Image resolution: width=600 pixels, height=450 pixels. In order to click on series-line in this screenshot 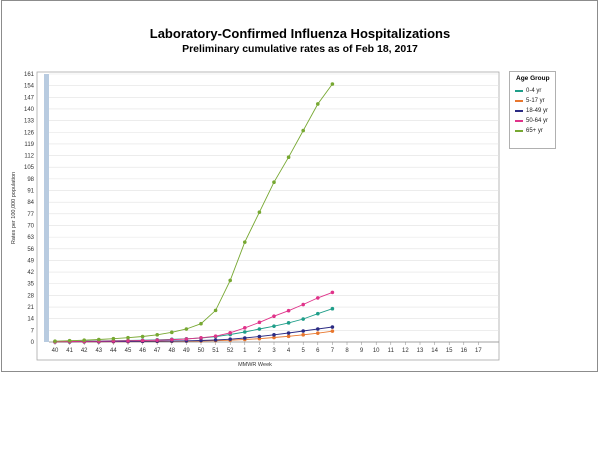, I will do `click(193, 317)`.